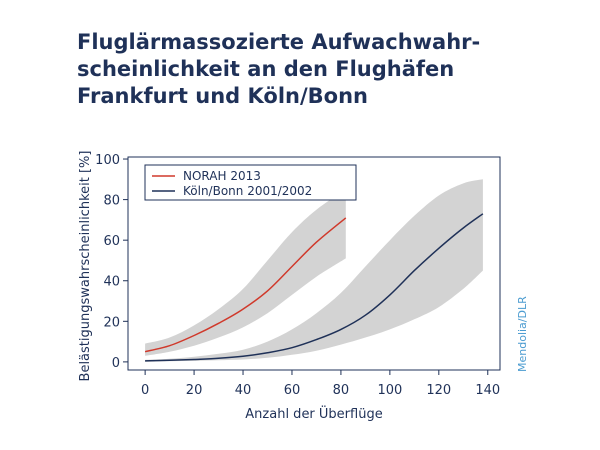 This screenshot has width=600, height=450. I want to click on confidence-band-norah, so click(245, 272).